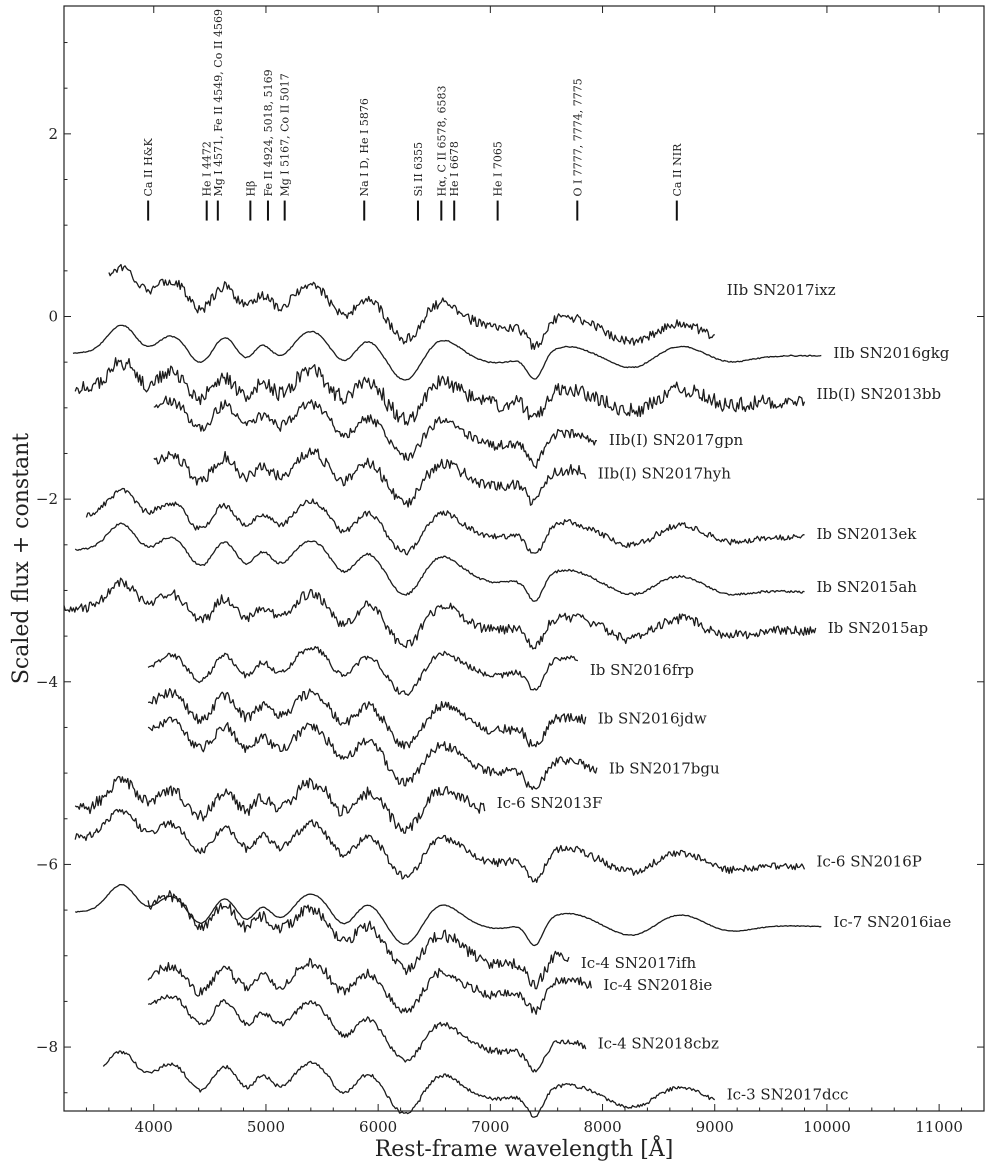 The height and width of the screenshot is (1162, 986). What do you see at coordinates (378, 1127) in the screenshot?
I see `x-tick-label: 6000` at bounding box center [378, 1127].